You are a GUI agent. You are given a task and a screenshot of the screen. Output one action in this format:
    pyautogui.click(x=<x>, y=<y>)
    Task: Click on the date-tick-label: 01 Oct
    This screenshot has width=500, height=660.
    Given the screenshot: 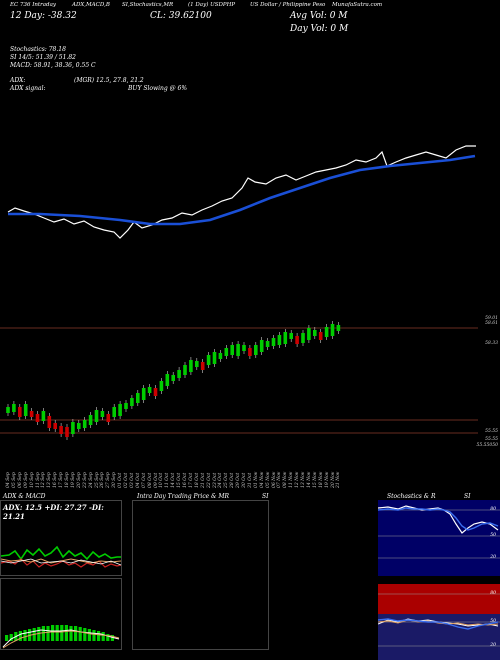 What is the action you would take?
    pyautogui.click(x=121, y=480)
    